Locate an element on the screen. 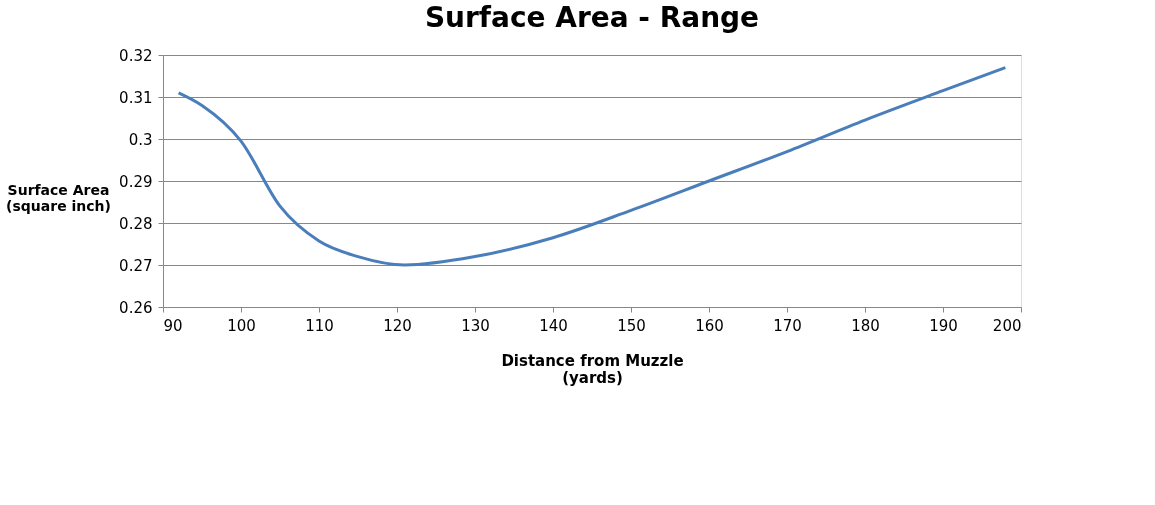 The image size is (1155, 505). x-tick-label: 200 is located at coordinates (1007, 325).